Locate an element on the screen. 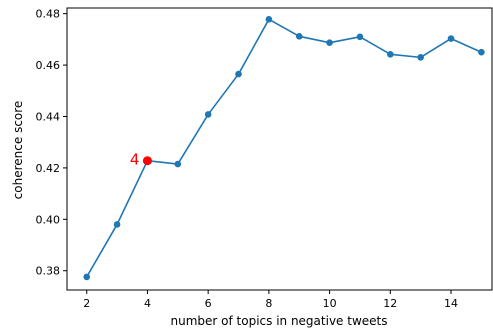  y-tick-label: 0.44 is located at coordinates (48, 116).